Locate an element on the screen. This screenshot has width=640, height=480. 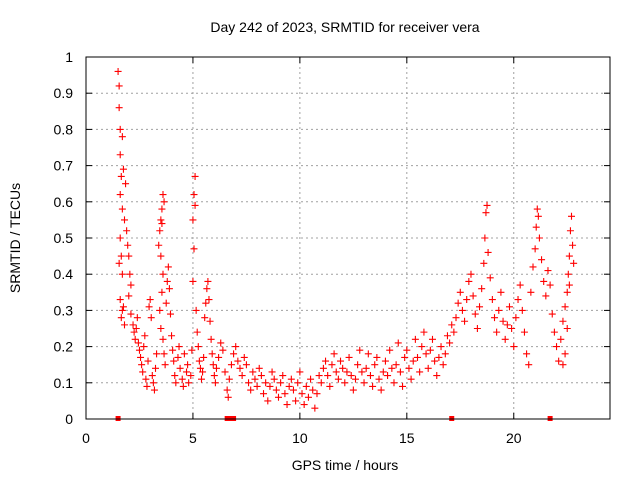
y-tick-label: 0 is located at coordinates (69, 419).